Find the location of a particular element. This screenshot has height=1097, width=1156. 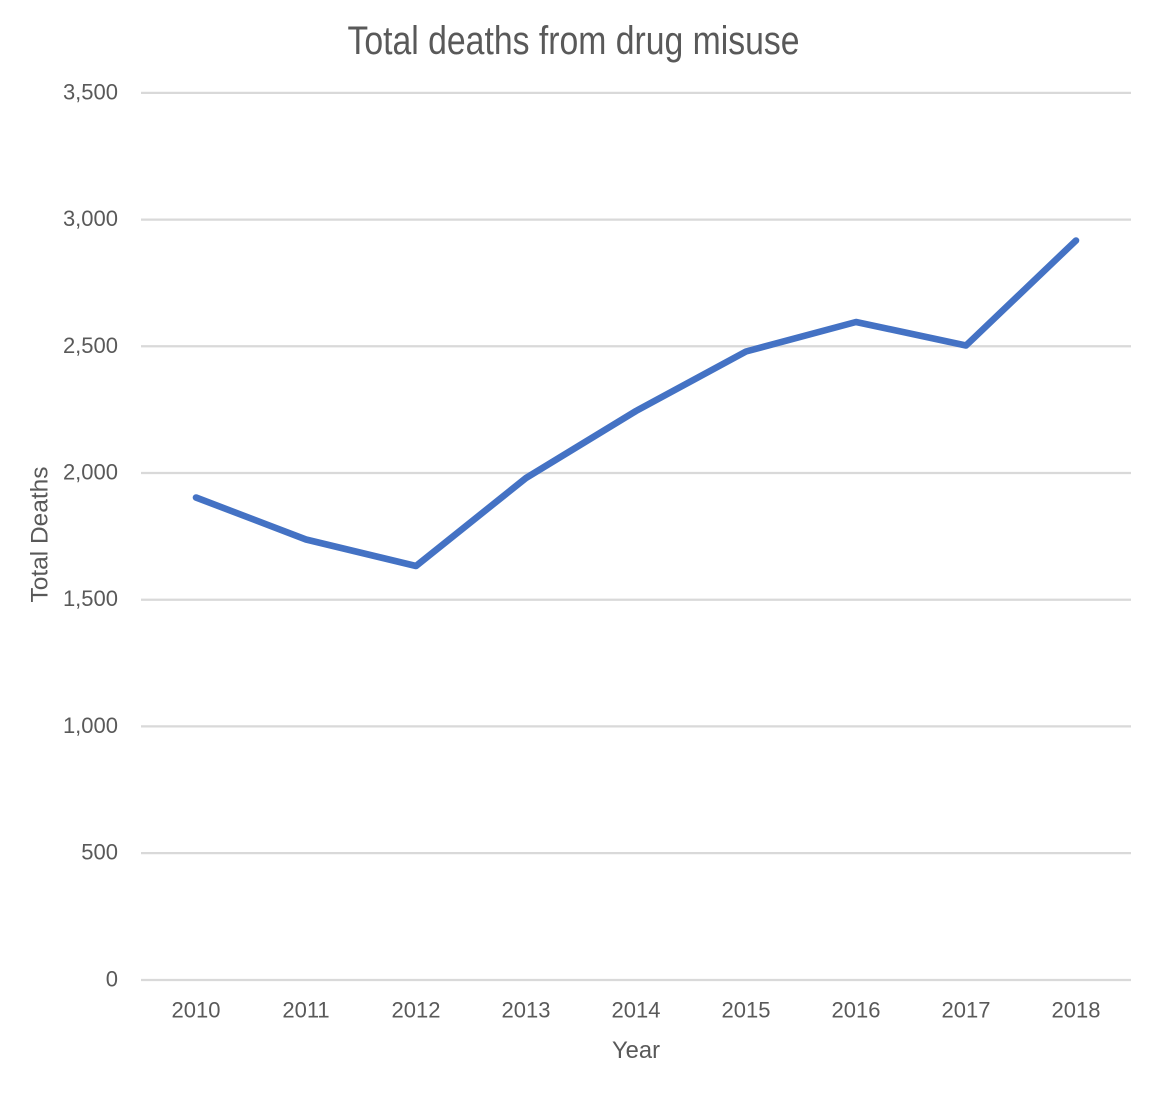

svg-text: 2017 is located at coordinates (966, 1010).